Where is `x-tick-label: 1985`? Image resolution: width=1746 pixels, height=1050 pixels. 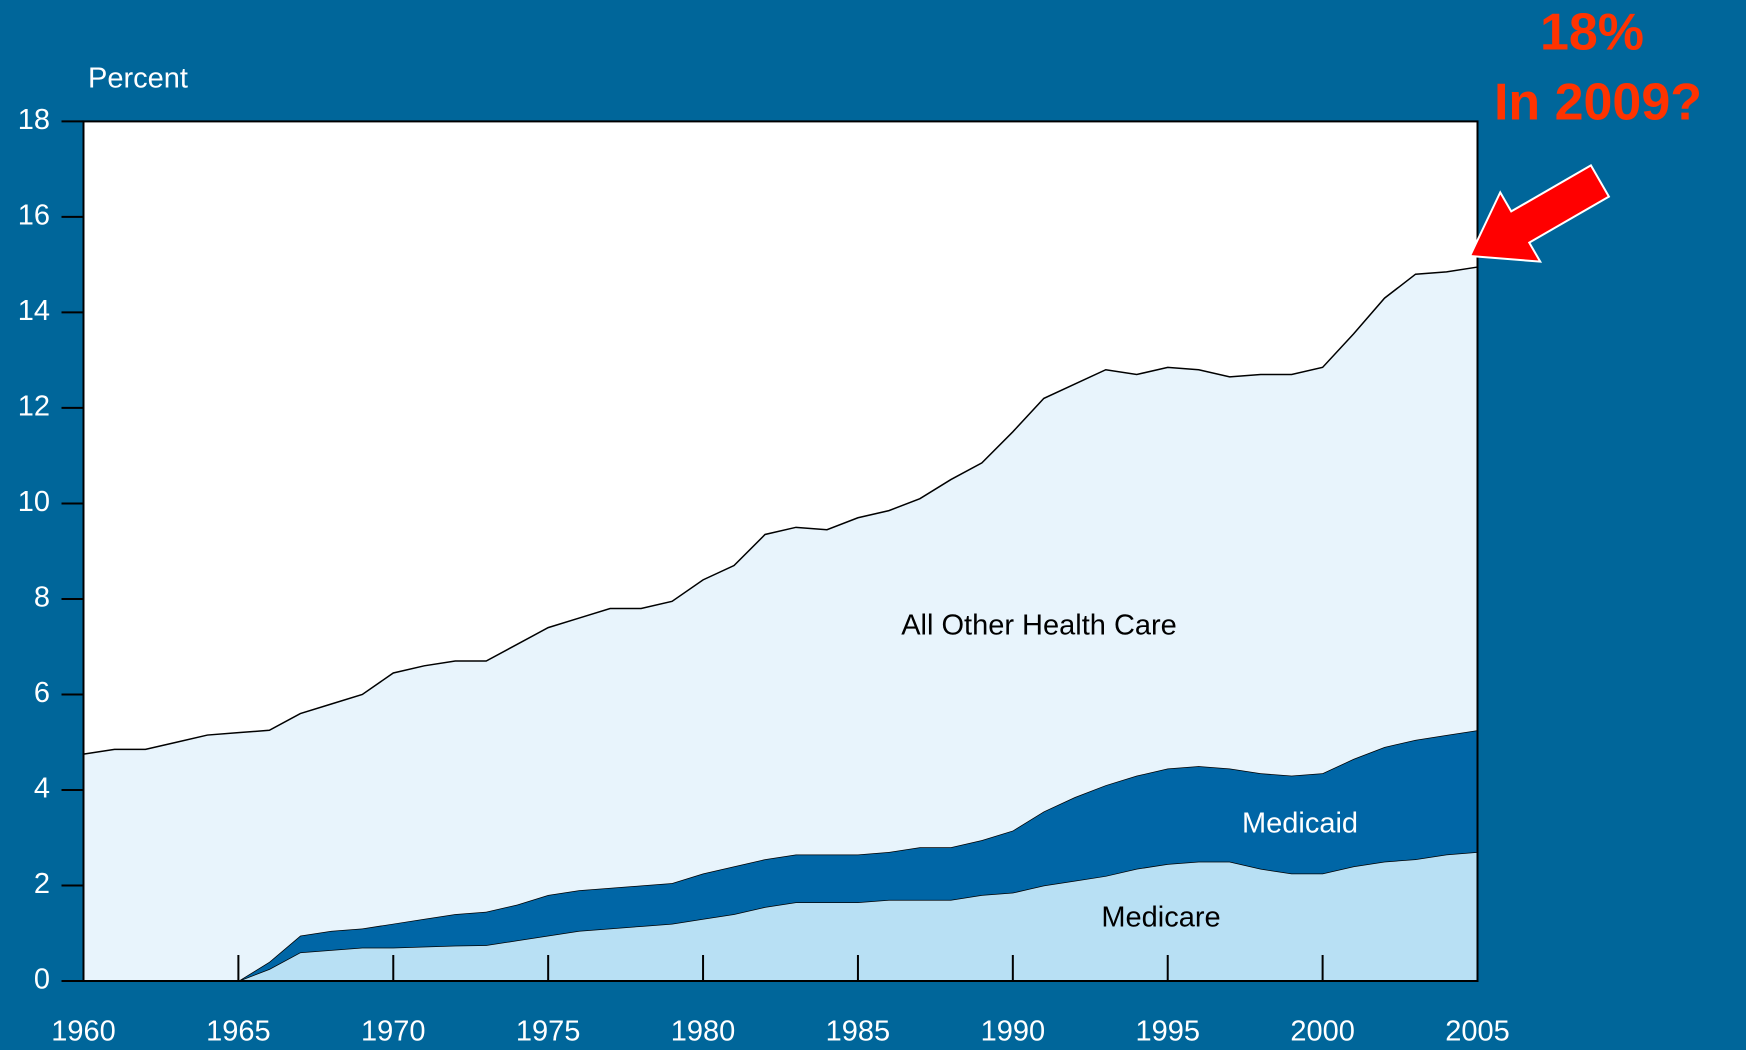
x-tick-label: 1985 is located at coordinates (858, 1032).